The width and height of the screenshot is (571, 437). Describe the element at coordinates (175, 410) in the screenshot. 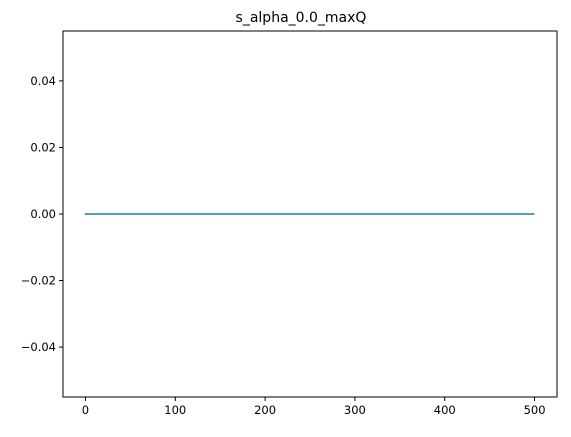

I see `x-tick-label: 100` at that location.